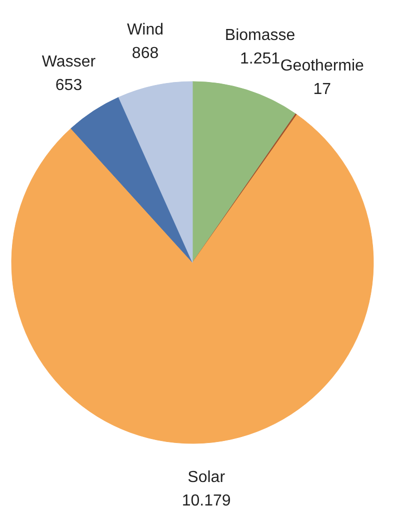  Describe the element at coordinates (145, 53) in the screenshot. I see `data-label: 868` at that location.